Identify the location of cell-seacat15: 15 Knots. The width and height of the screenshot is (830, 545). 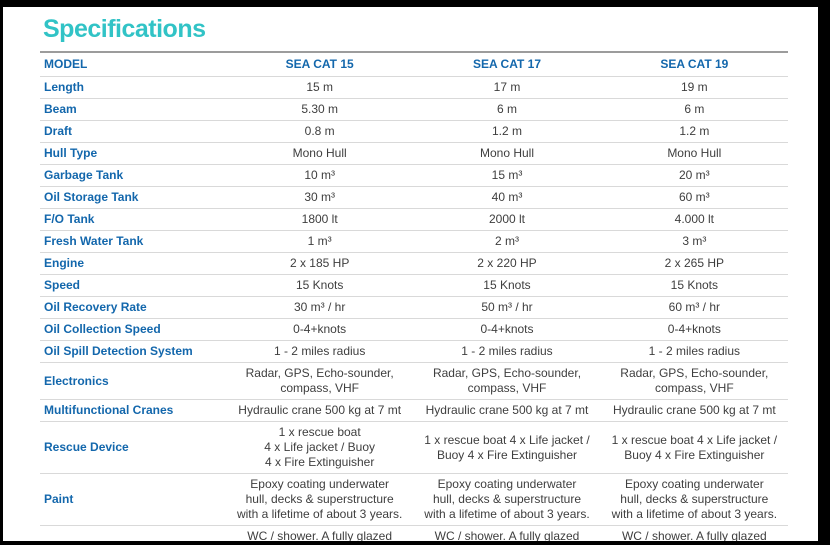
(320, 285).